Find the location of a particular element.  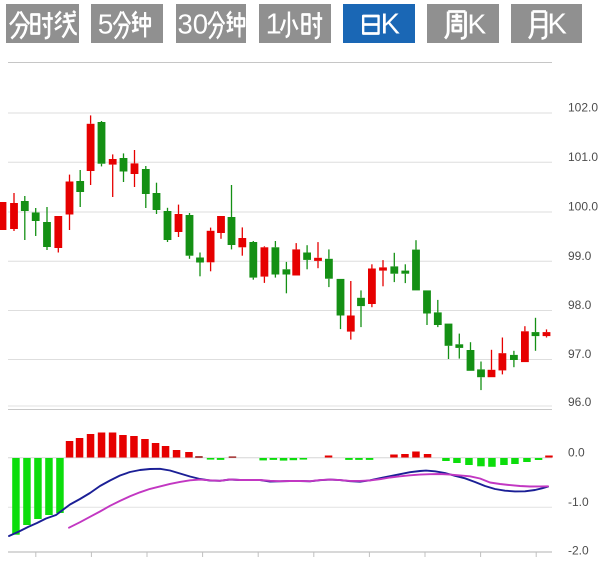

svg-text: -2.0 is located at coordinates (578, 550).